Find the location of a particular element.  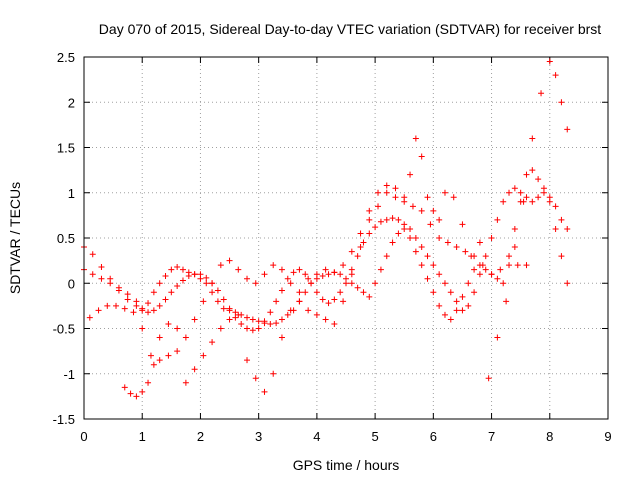

y-tick-label: 1.5 is located at coordinates (66, 148).